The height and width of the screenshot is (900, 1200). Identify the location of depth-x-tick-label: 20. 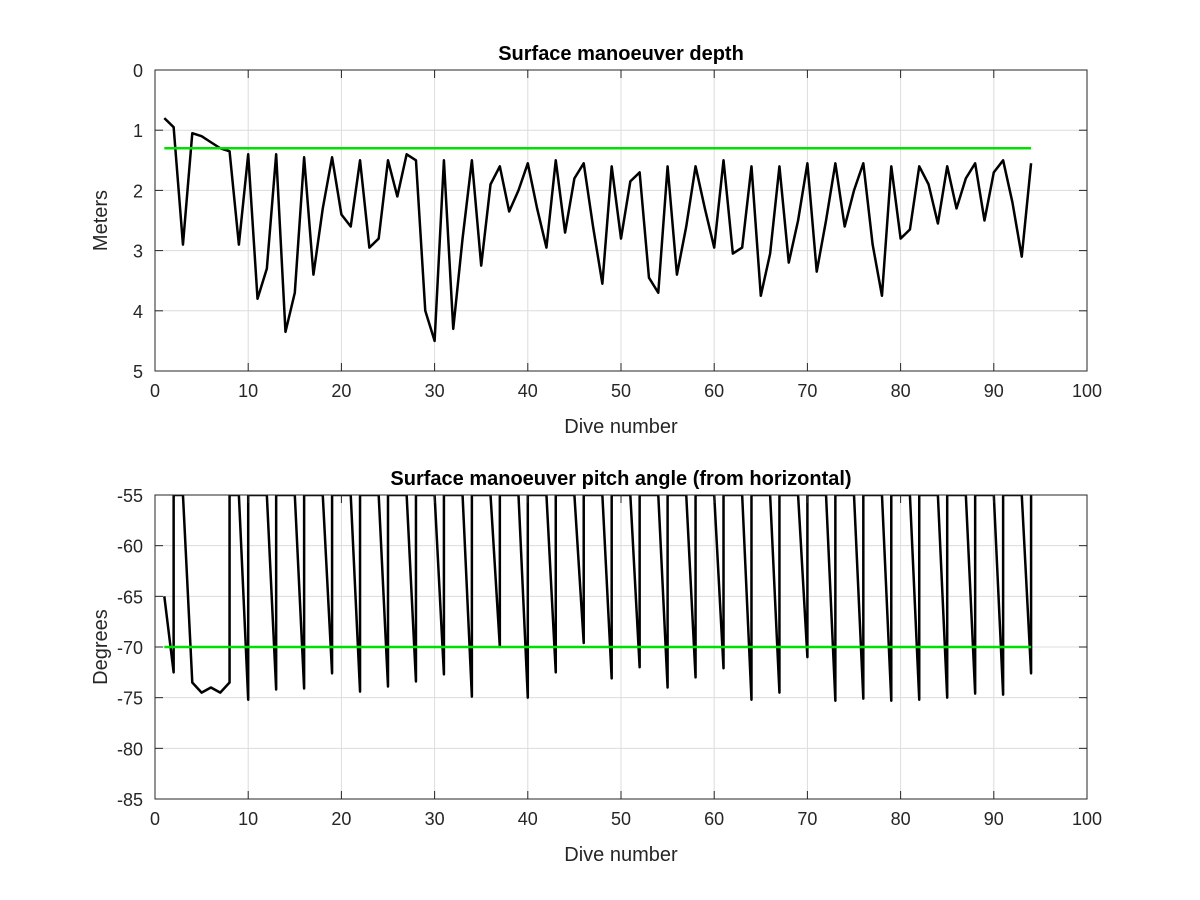
(341, 391).